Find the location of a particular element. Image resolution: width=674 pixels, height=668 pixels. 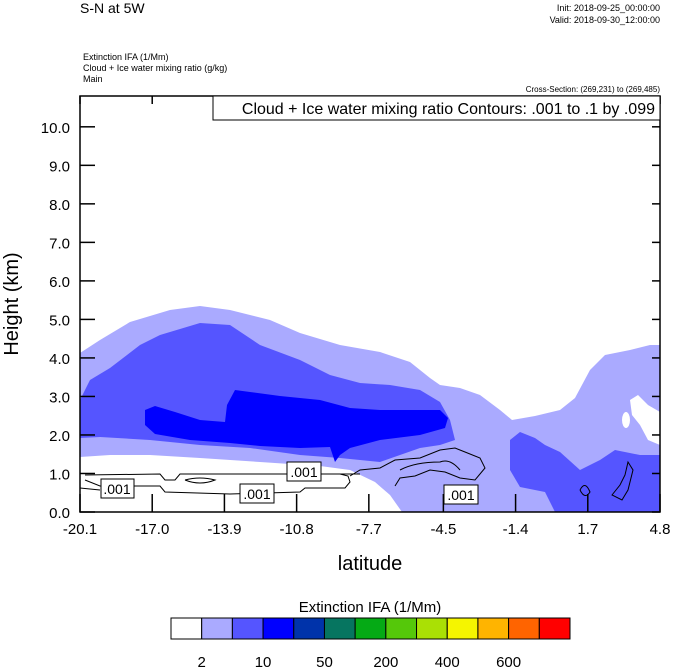

fill-white-blob is located at coordinates (626, 420).